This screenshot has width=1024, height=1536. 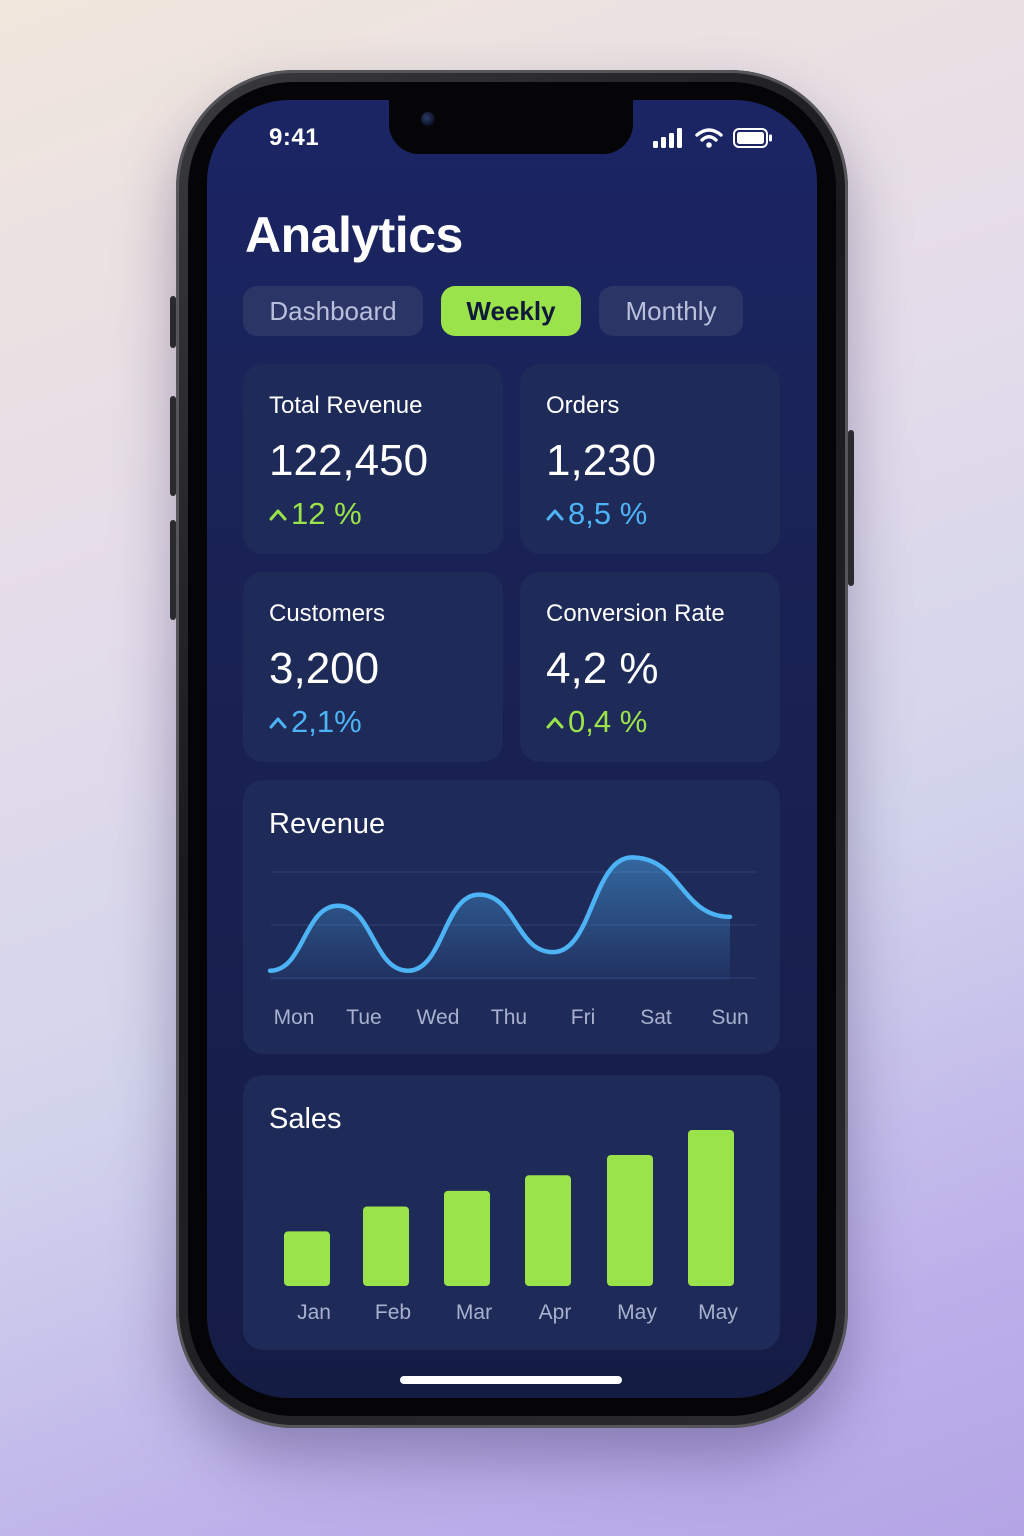 I want to click on stat-change: 8,5 %, so click(x=596, y=514).